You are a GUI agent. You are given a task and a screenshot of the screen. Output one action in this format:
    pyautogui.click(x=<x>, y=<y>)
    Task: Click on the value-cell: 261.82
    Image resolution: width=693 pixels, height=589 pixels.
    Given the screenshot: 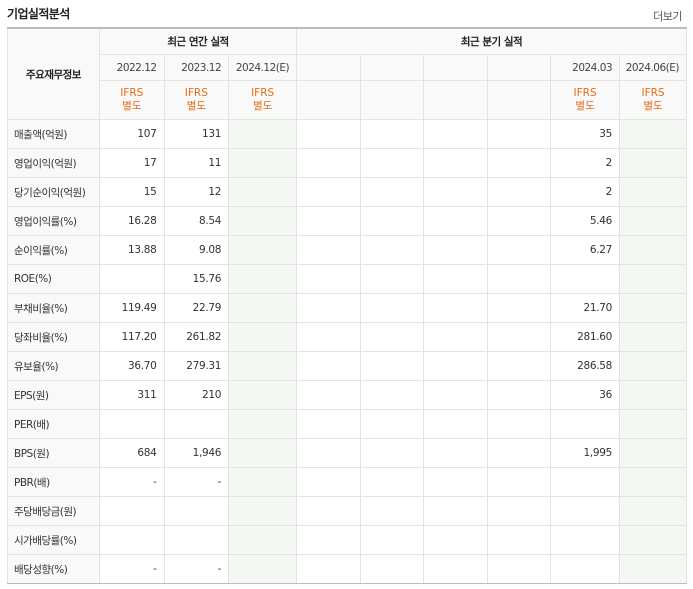 What is the action you would take?
    pyautogui.click(x=196, y=337)
    